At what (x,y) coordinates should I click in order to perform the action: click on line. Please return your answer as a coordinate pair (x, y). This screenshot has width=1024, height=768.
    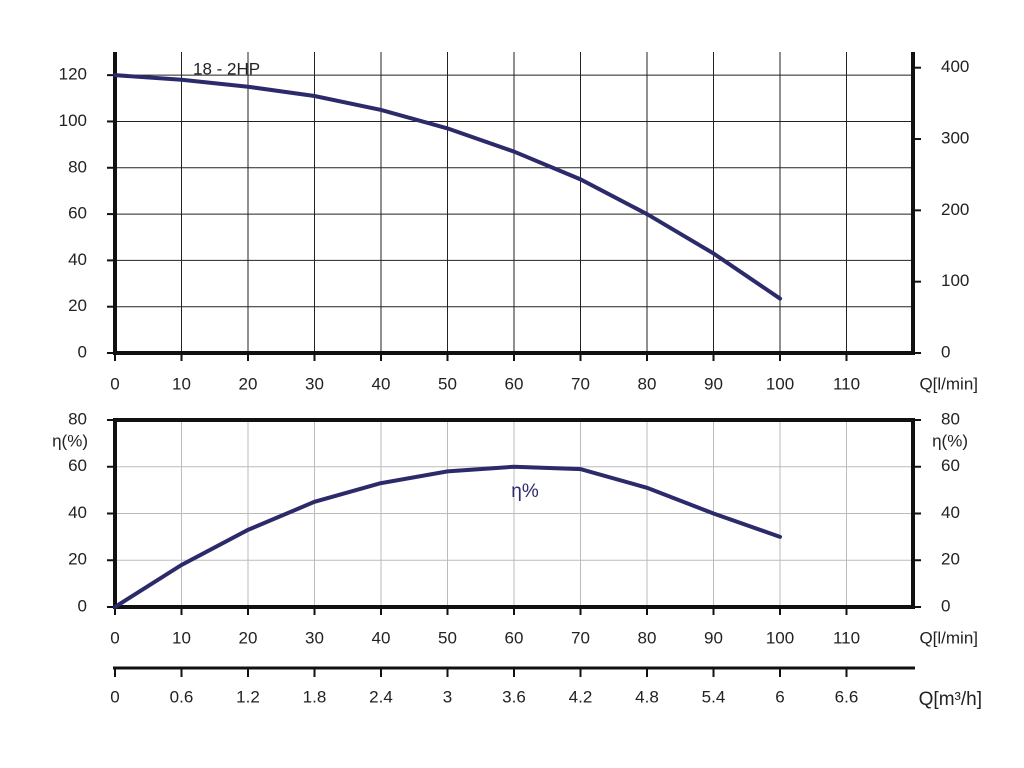
    Looking at the image, I should click on (447, 536).